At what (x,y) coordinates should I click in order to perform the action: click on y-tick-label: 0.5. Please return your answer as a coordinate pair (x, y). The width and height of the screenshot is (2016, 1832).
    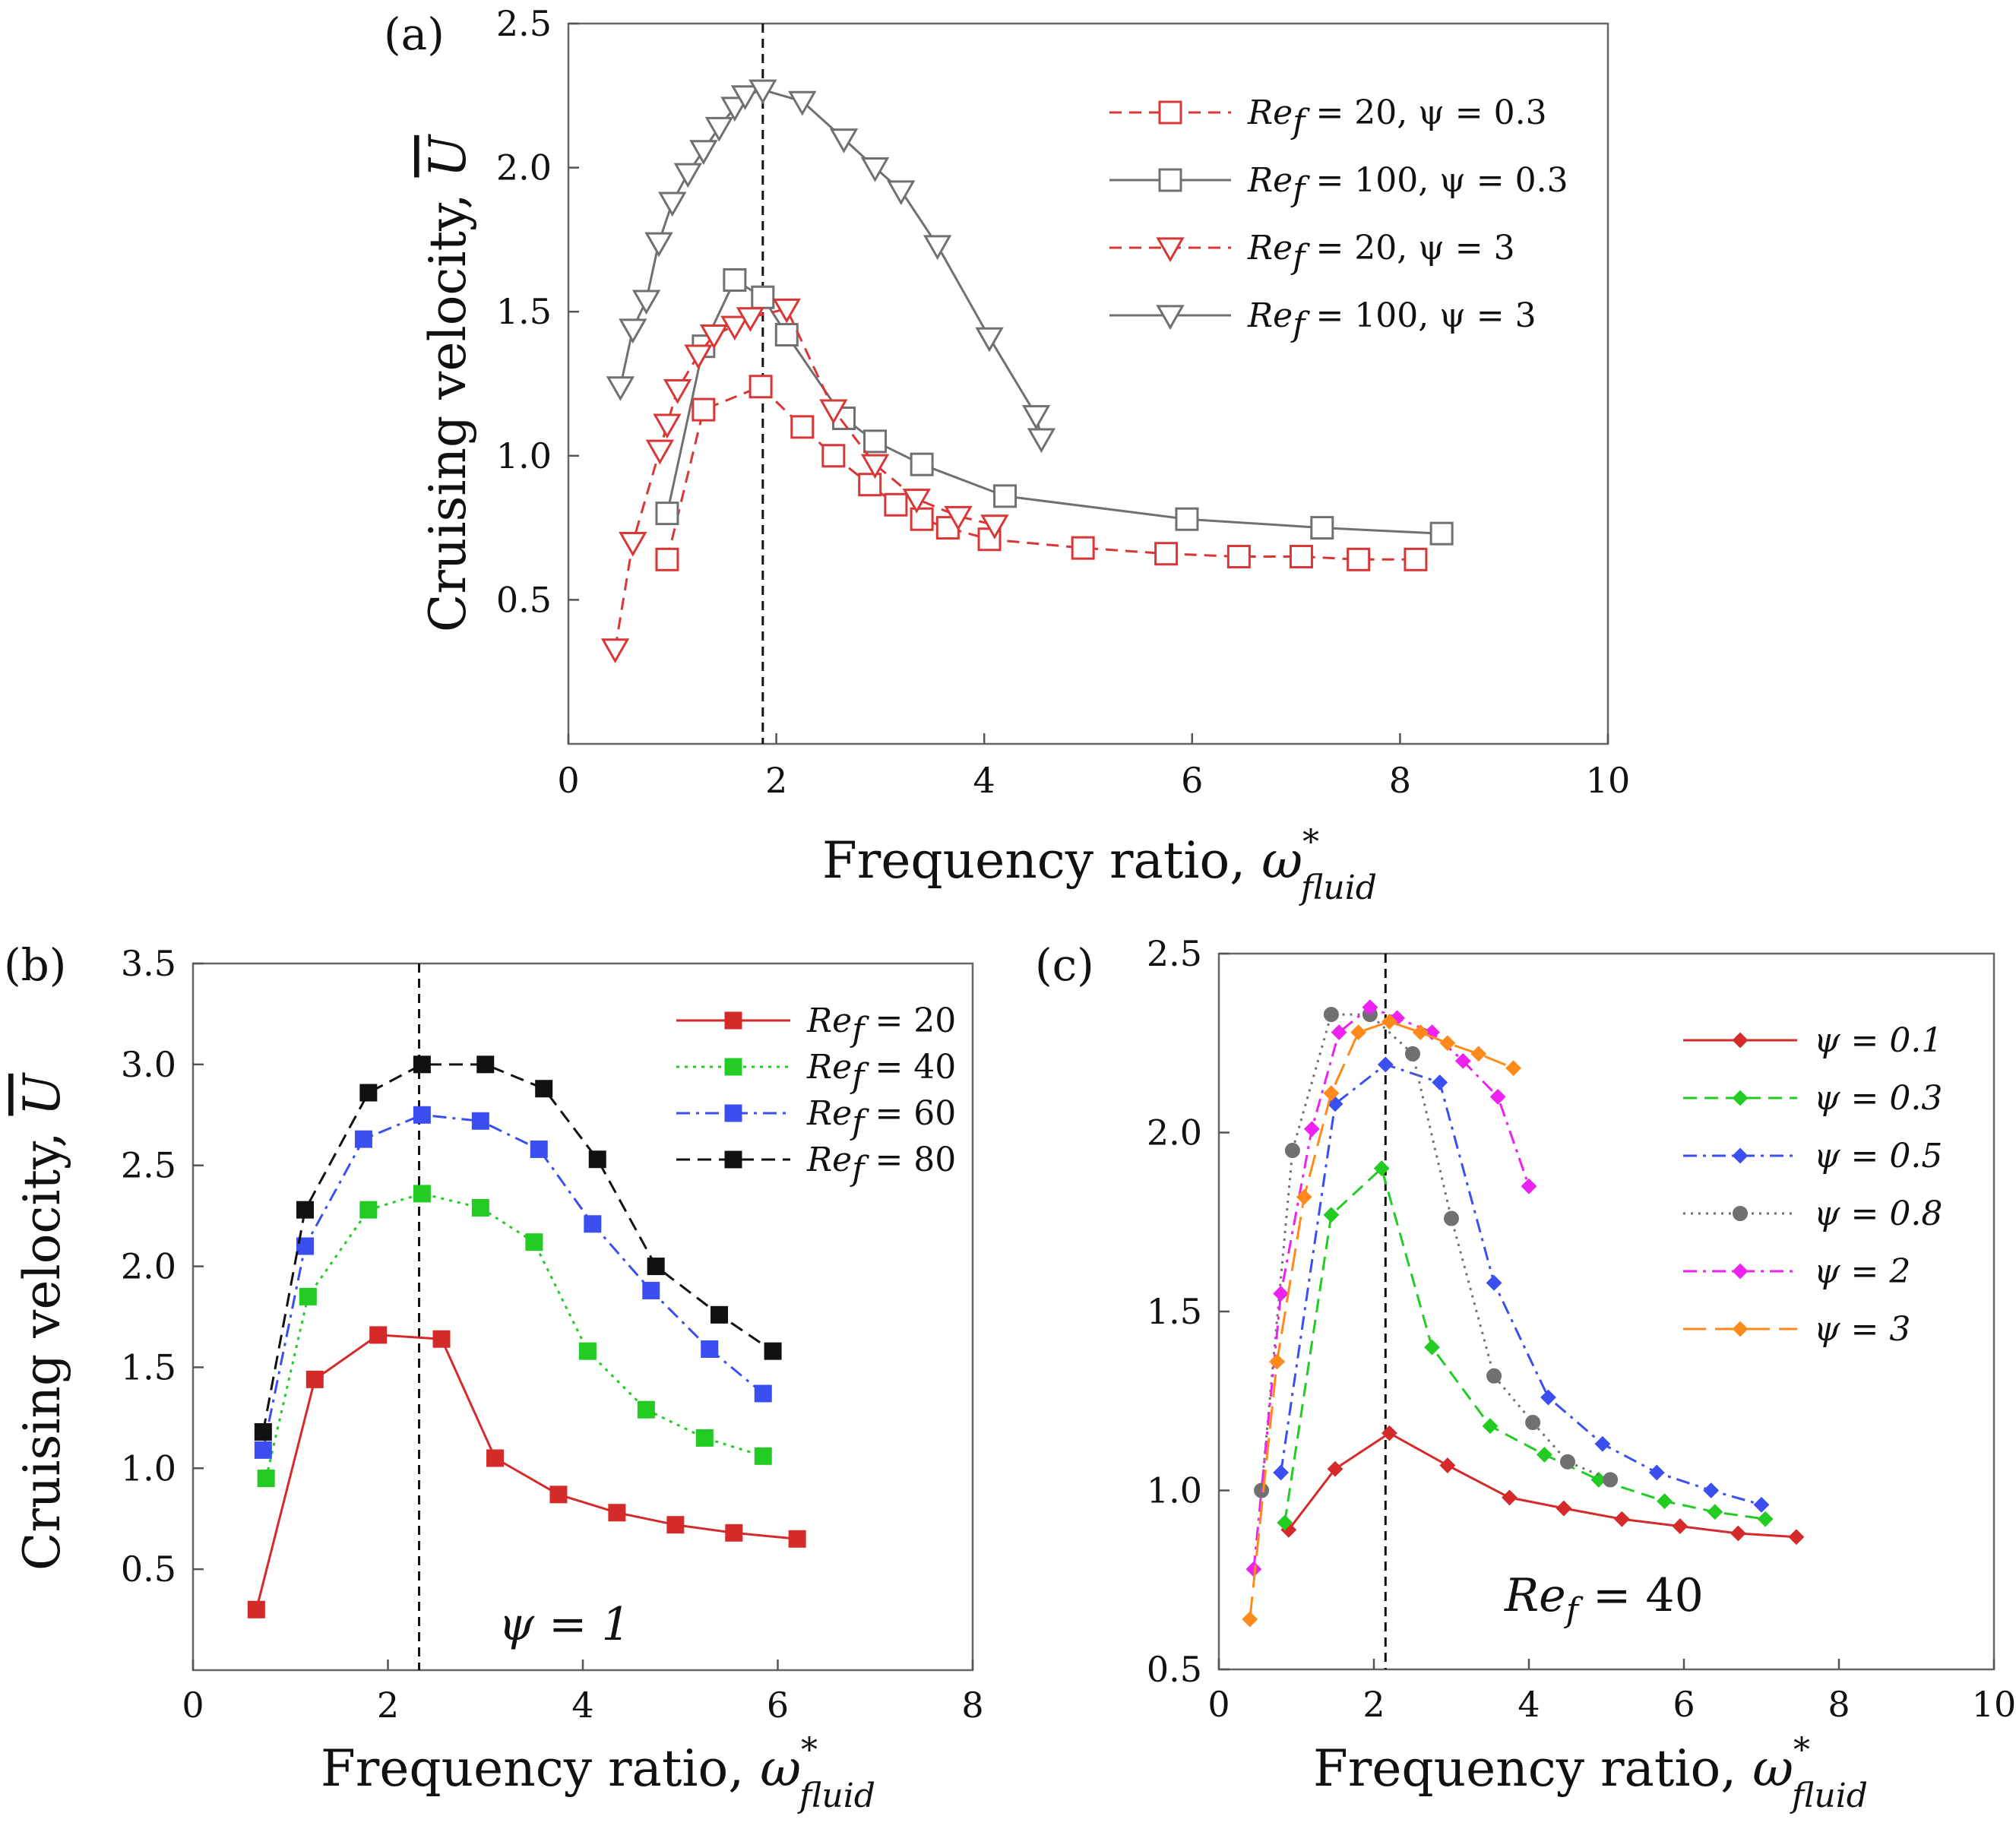
    Looking at the image, I should click on (1174, 1669).